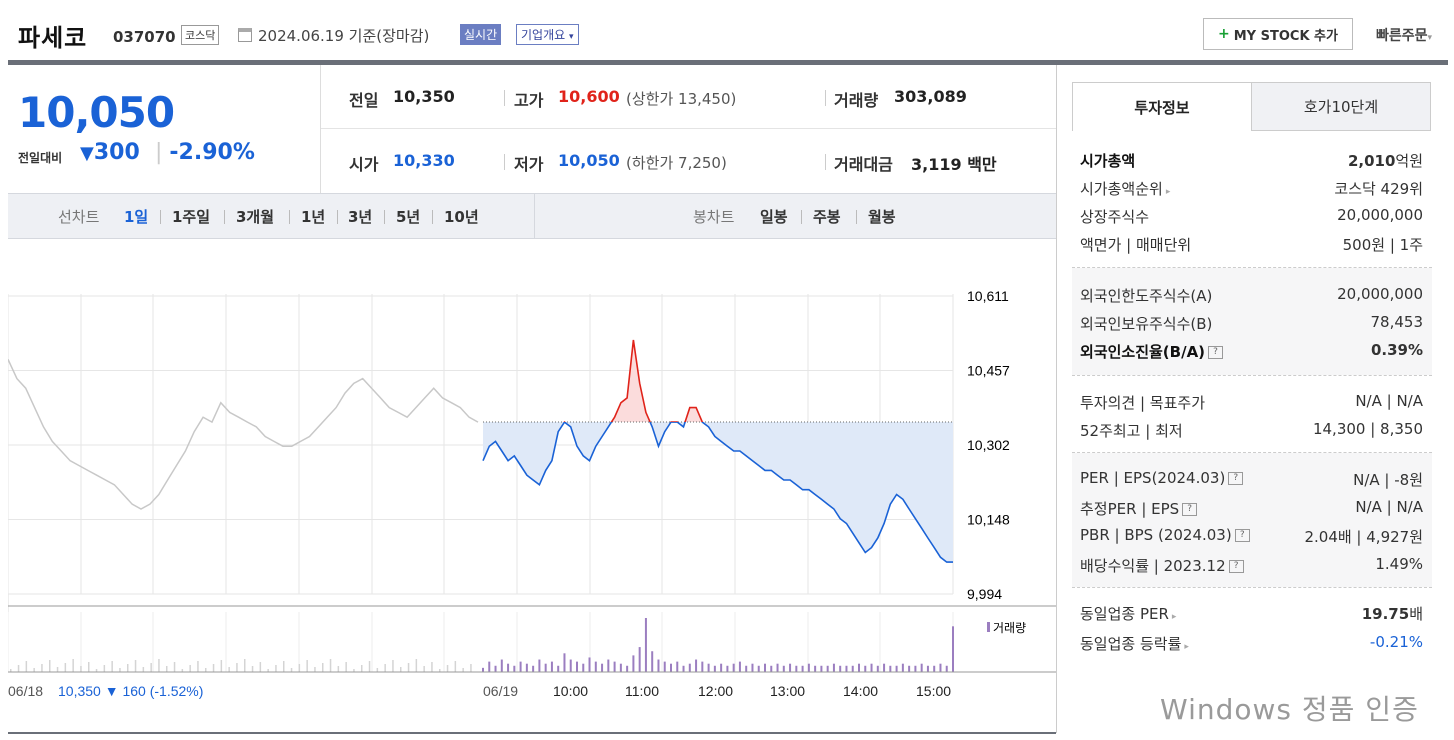 The height and width of the screenshot is (740, 1454). I want to click on tab-weekly-candle: 주봉, so click(827, 217).